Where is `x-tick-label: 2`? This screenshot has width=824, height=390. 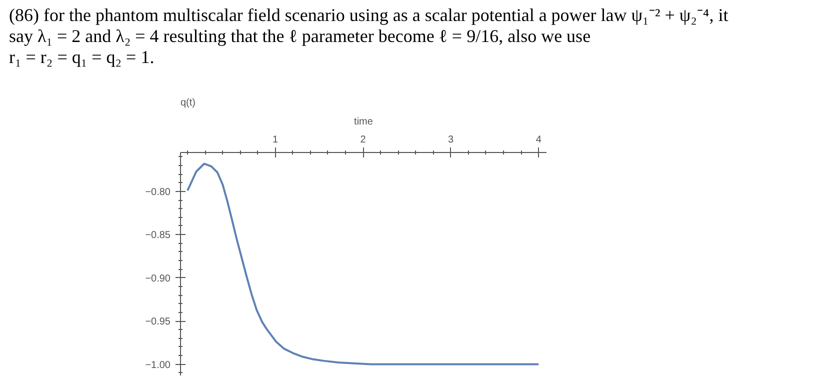
x-tick-label: 2 is located at coordinates (363, 140).